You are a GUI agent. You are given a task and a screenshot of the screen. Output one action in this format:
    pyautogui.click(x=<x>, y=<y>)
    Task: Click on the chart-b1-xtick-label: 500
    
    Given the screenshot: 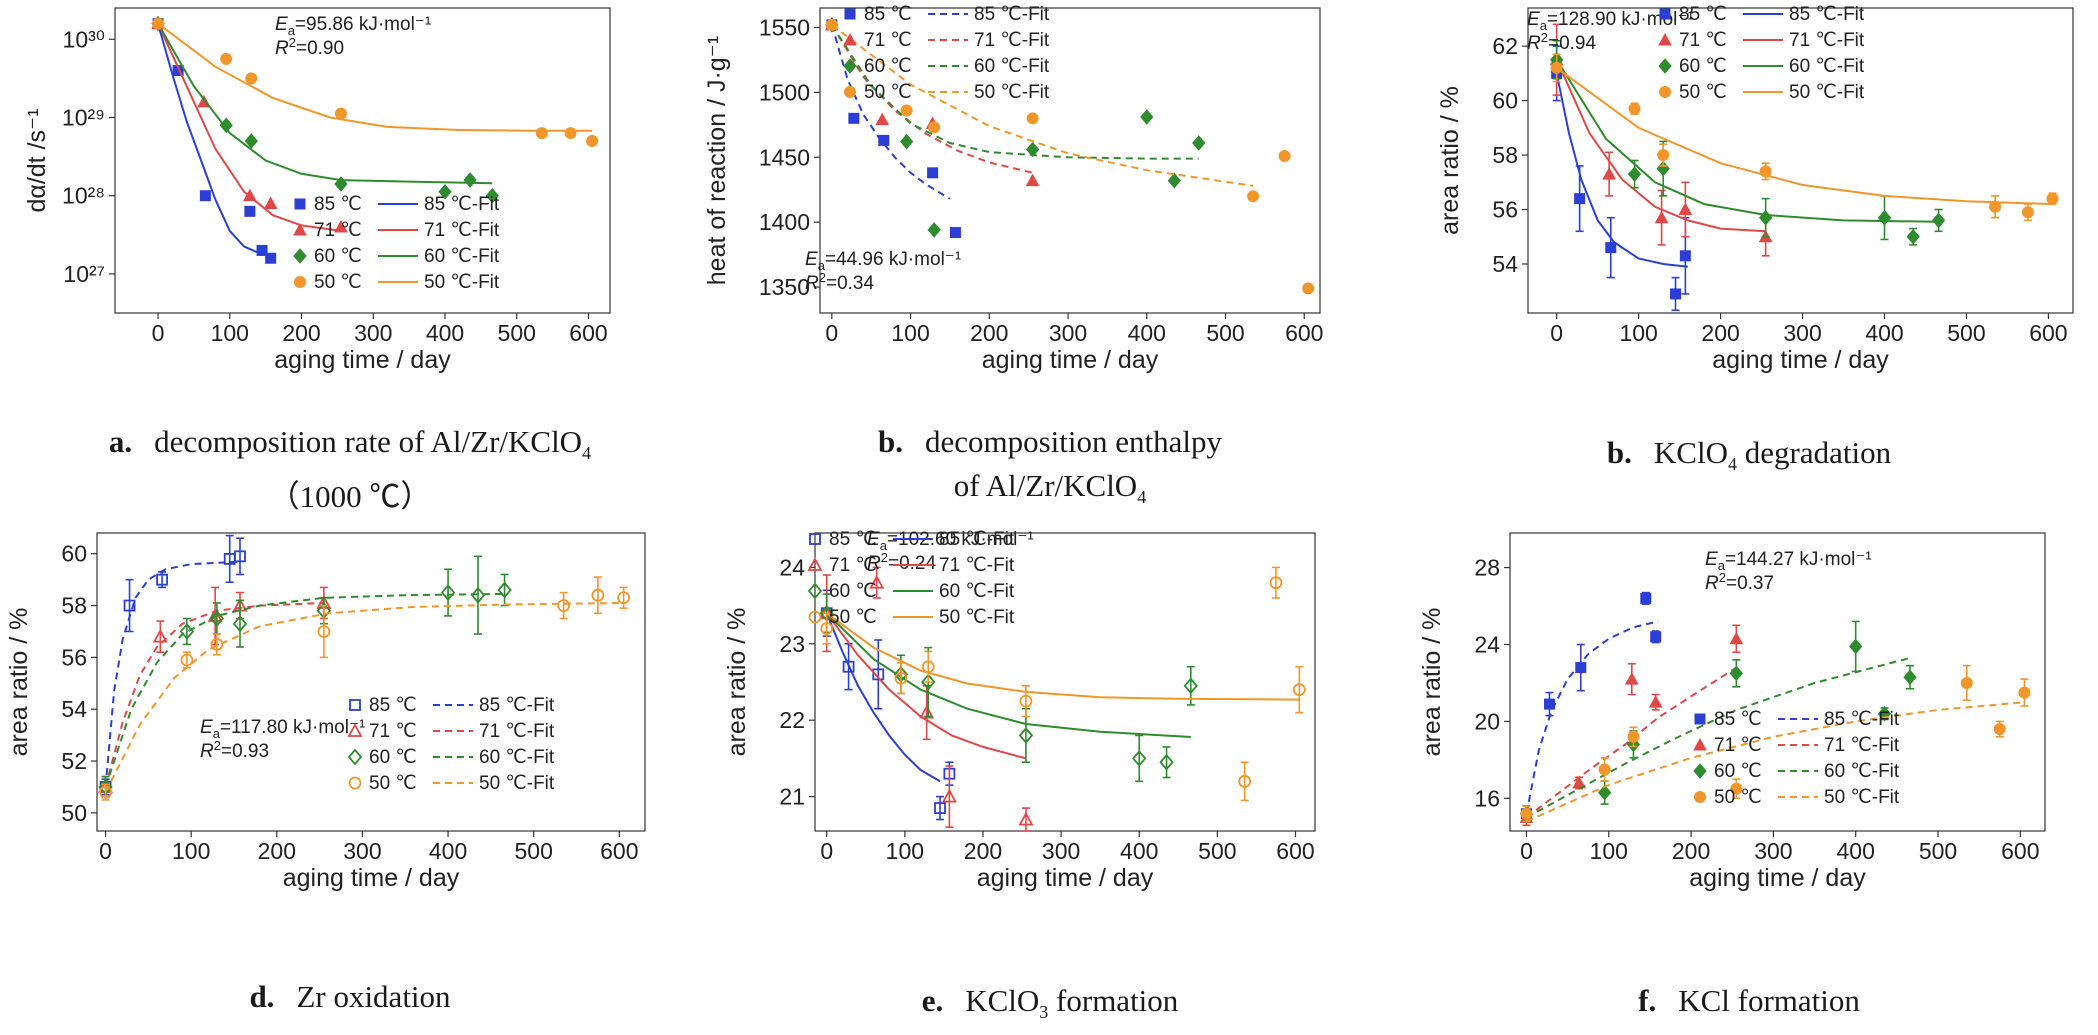 What is the action you would take?
    pyautogui.click(x=1225, y=333)
    